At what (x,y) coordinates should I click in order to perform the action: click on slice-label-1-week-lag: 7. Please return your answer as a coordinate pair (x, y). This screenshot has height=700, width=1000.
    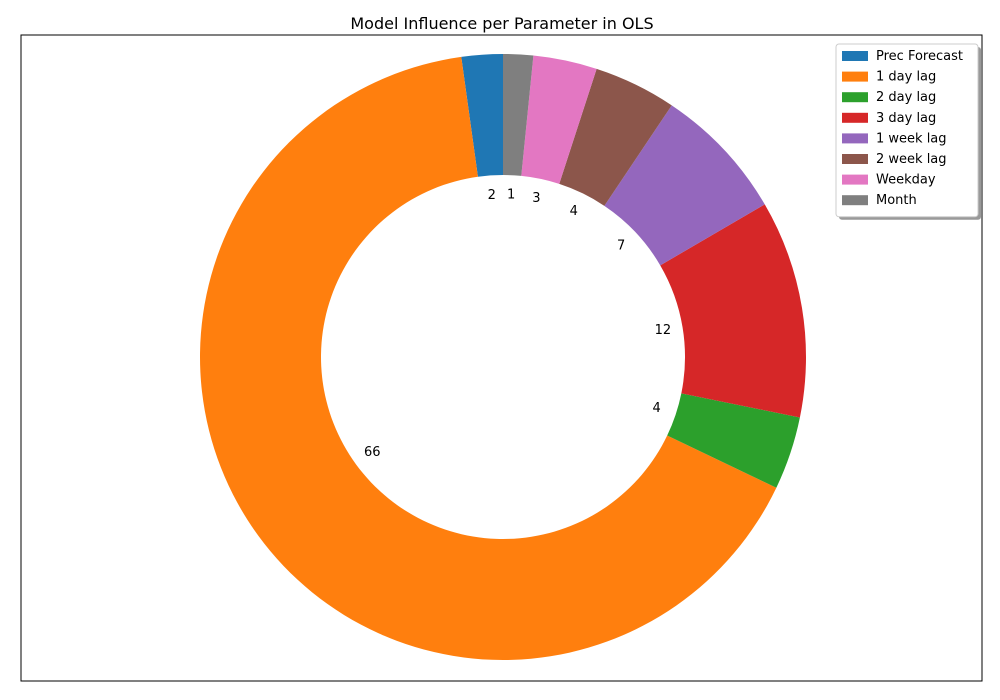
    Looking at the image, I should click on (621, 246).